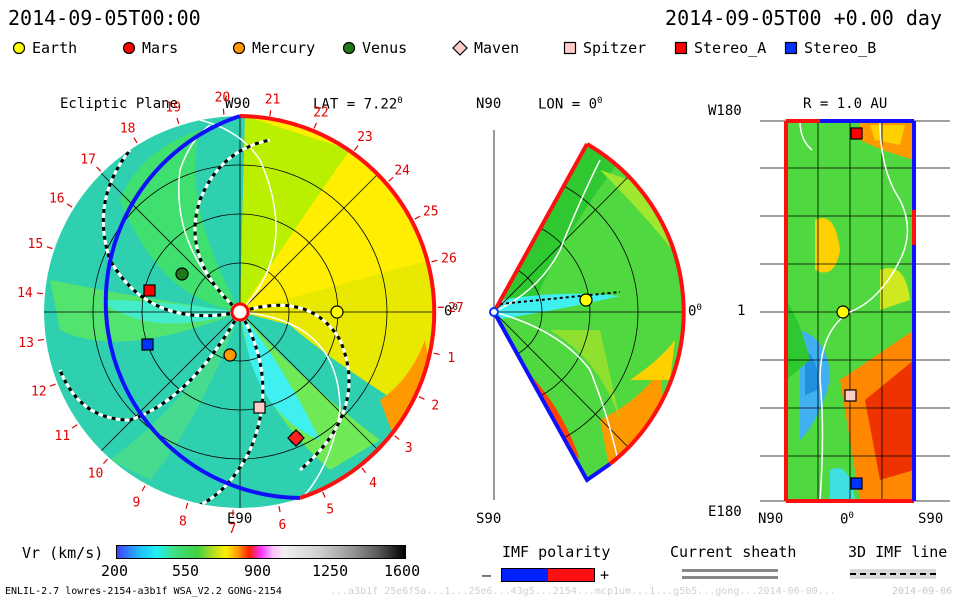  Describe the element at coordinates (556, 552) in the screenshot. I see `imf-polarity-label: IMF polarity` at that location.